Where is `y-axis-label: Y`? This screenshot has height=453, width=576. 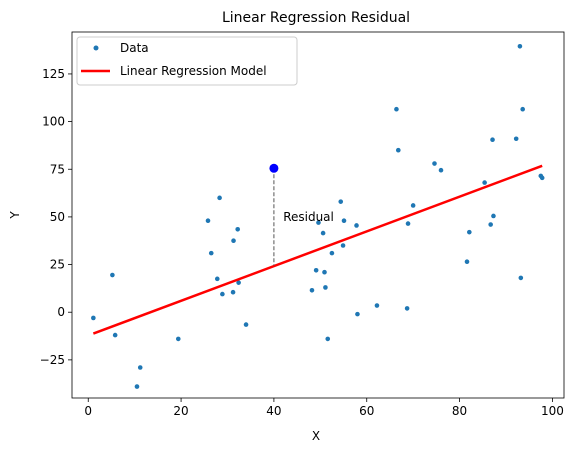
y-axis-label: Y is located at coordinates (15, 215).